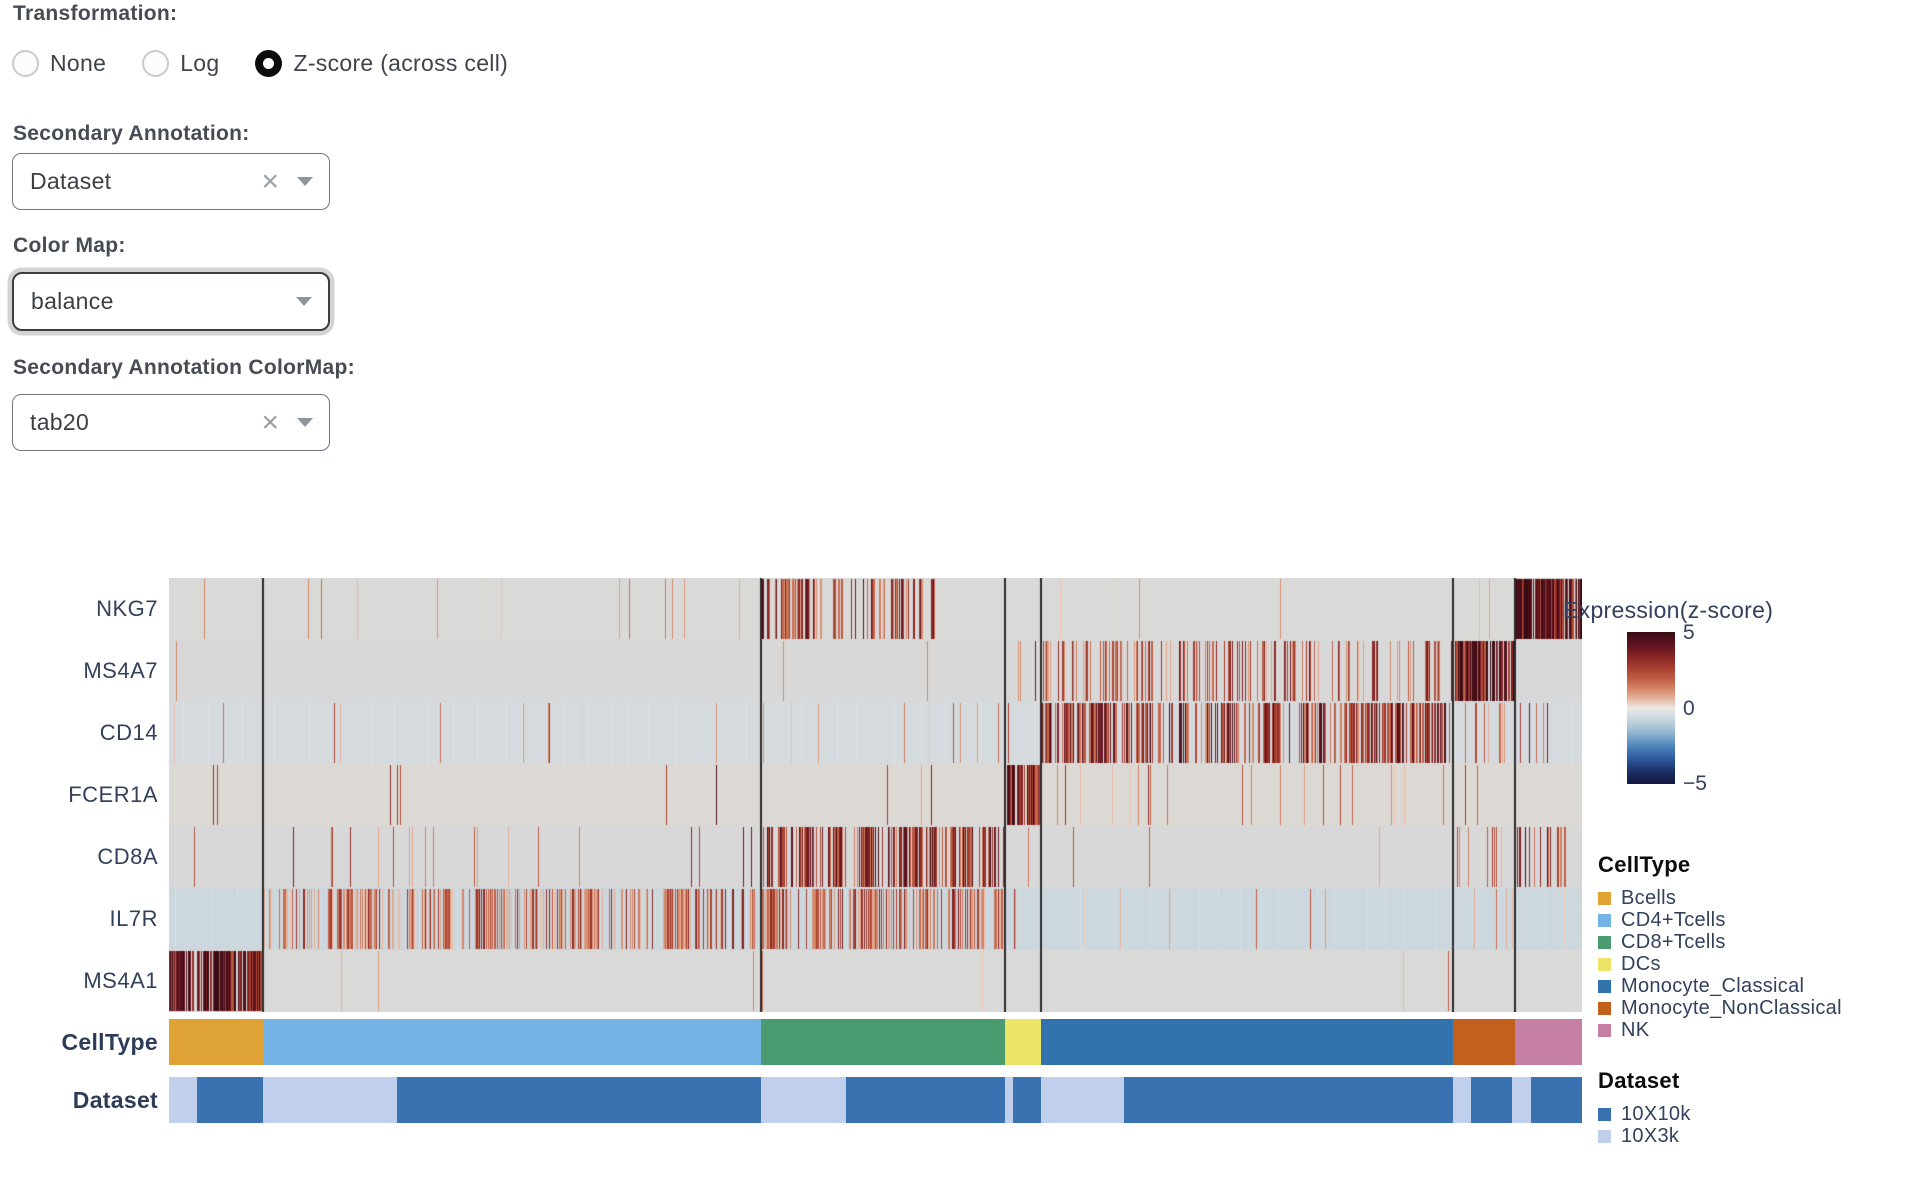 The width and height of the screenshot is (1932, 1180). I want to click on colorbar-title: Expression(z-score), so click(1668, 610).